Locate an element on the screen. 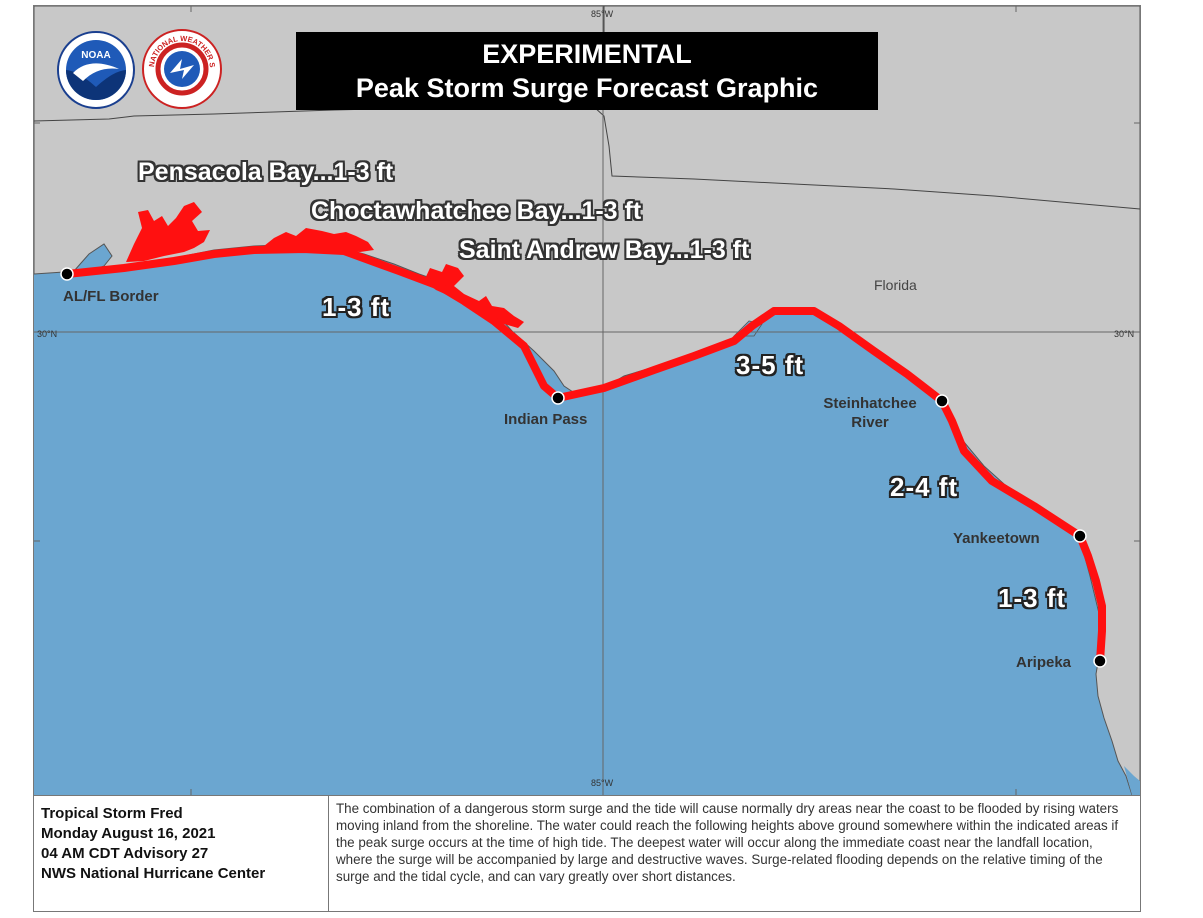  aripeka-marker is located at coordinates (1100, 661).